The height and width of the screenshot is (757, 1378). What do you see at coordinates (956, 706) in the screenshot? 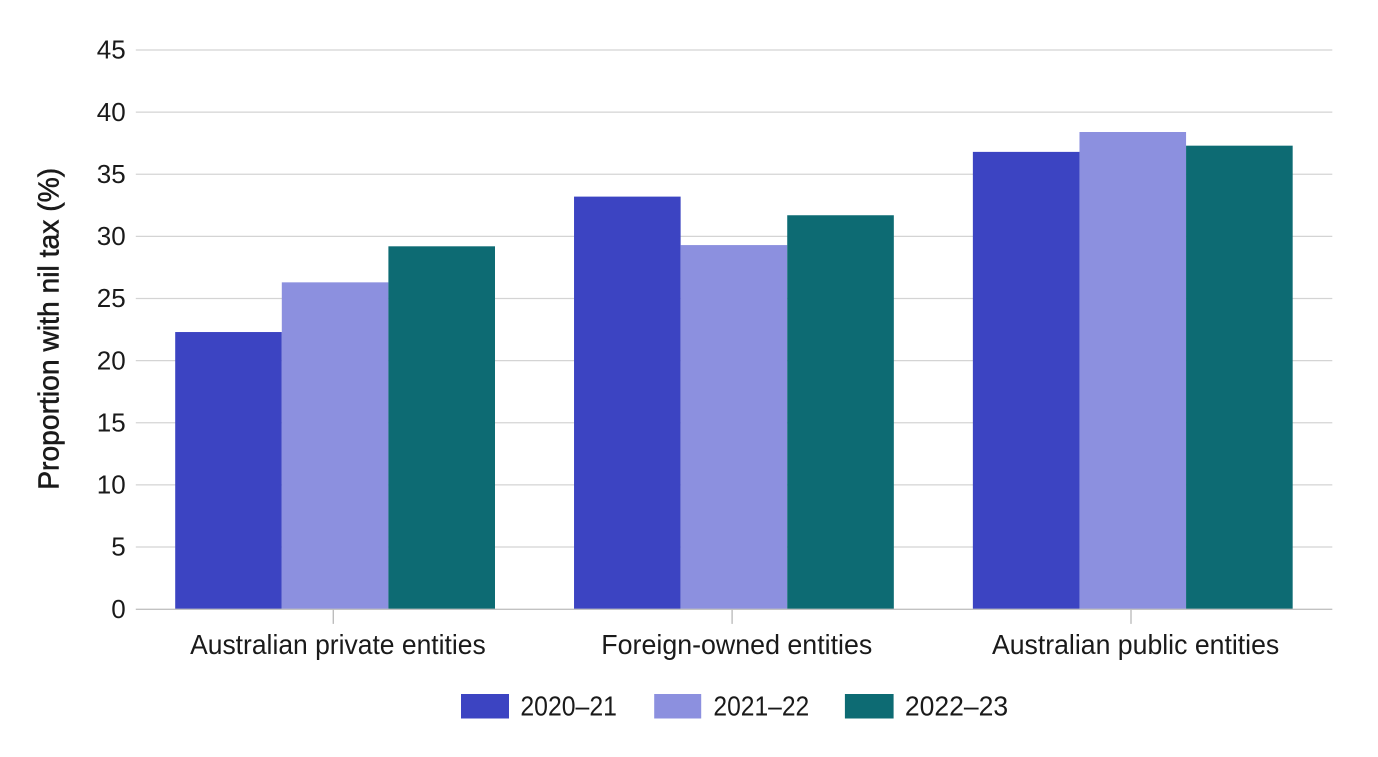
I see `svg-text: 2022–23` at bounding box center [956, 706].